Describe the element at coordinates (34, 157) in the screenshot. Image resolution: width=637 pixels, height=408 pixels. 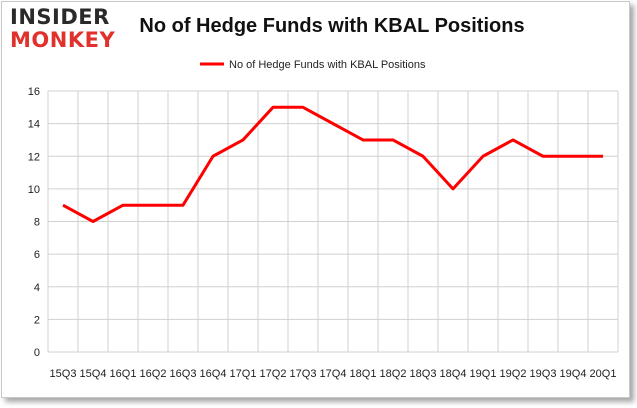
I see `y-tick-label: 12` at that location.